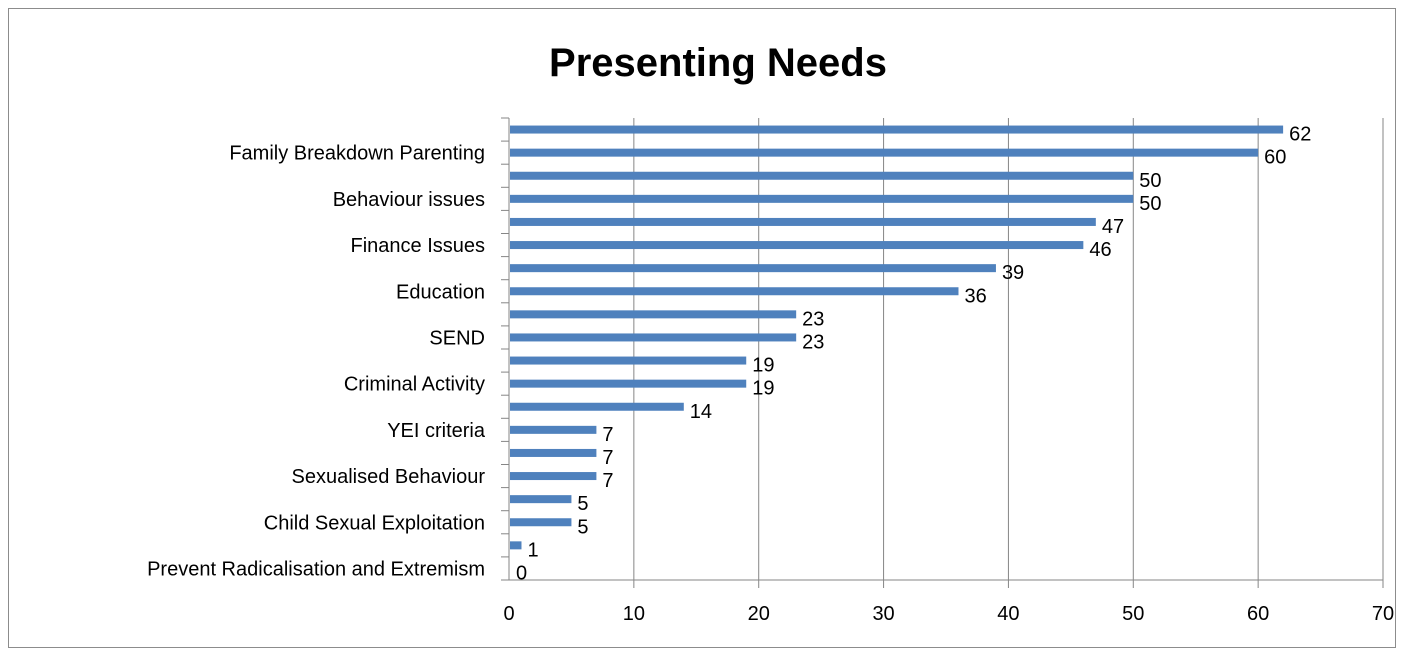  Describe the element at coordinates (414, 385) in the screenshot. I see `category-label: Criminal Activity` at that location.